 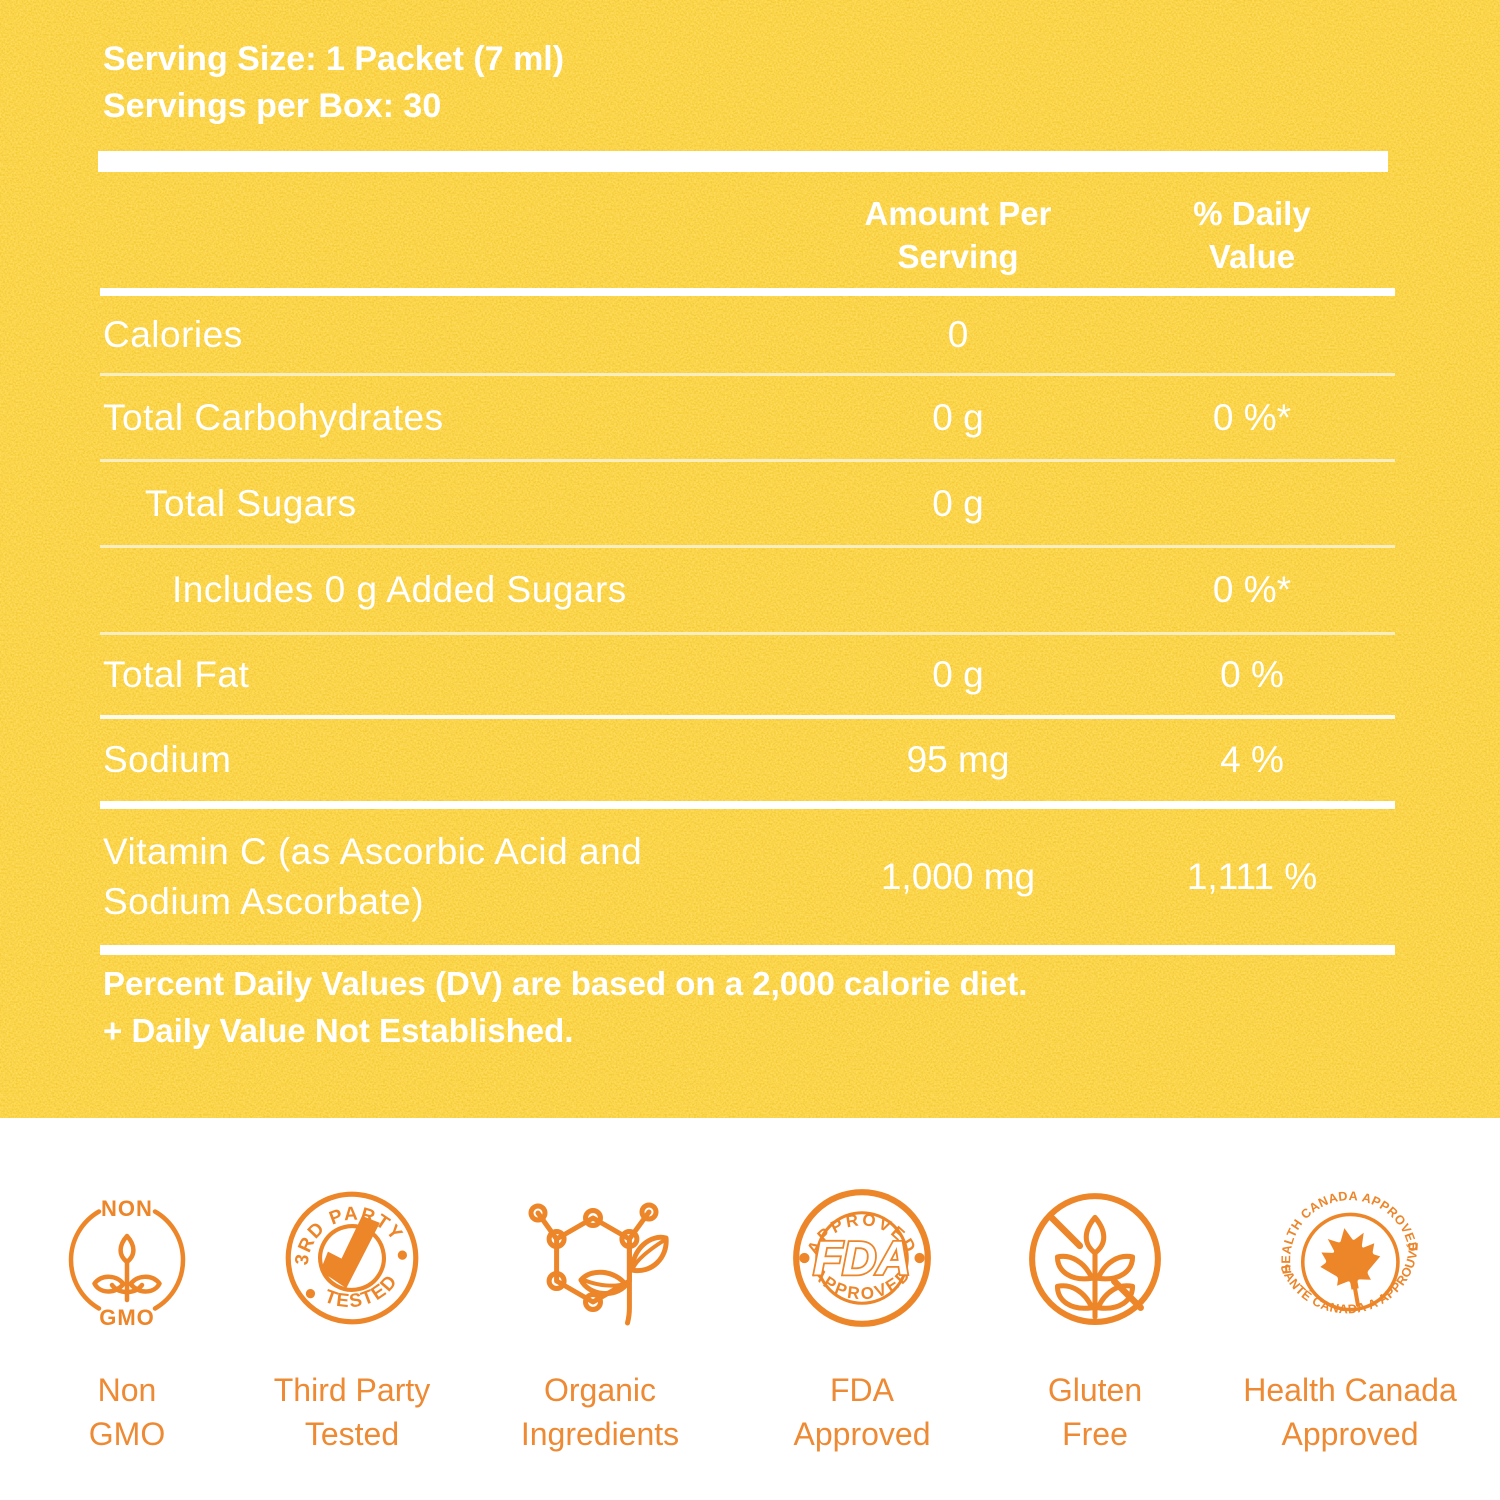 What do you see at coordinates (747, 590) in the screenshot?
I see `table-row-added-sugars: Includes 0 g Added Sugars 0 %*` at bounding box center [747, 590].